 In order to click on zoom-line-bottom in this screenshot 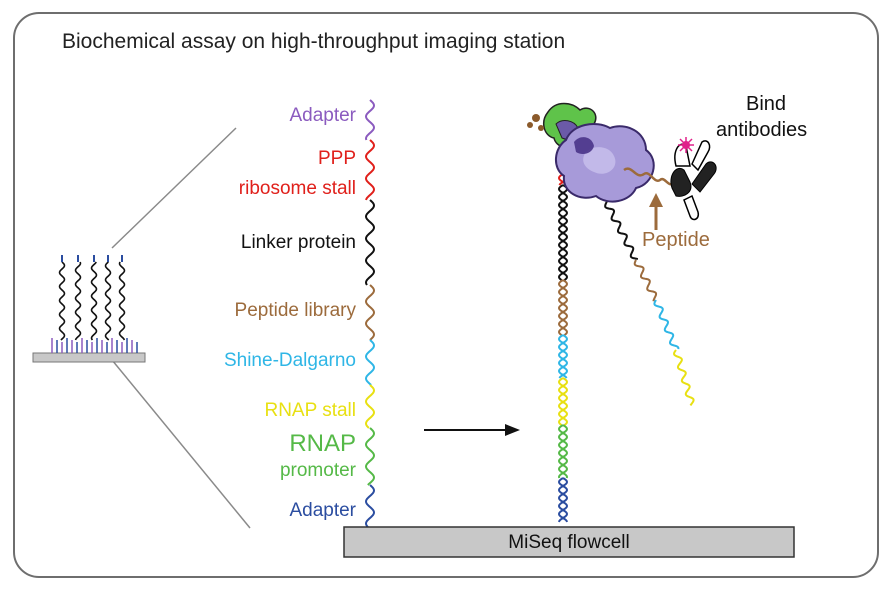, I will do `click(181, 444)`.